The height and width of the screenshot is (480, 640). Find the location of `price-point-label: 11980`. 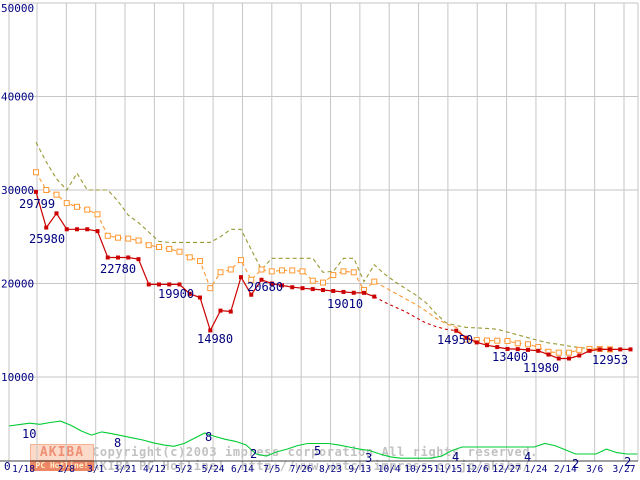

price-point-label: 11980 is located at coordinates (541, 368).